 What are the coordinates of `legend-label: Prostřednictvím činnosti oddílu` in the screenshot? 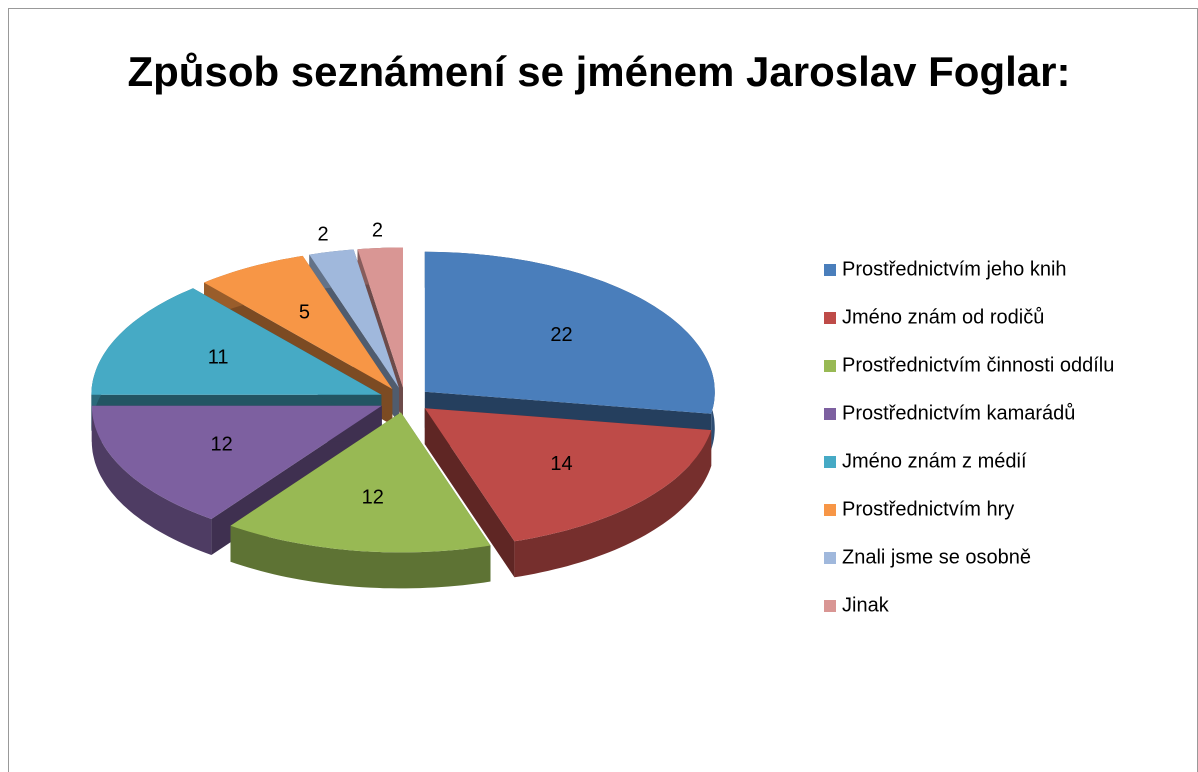 It's located at (978, 365).